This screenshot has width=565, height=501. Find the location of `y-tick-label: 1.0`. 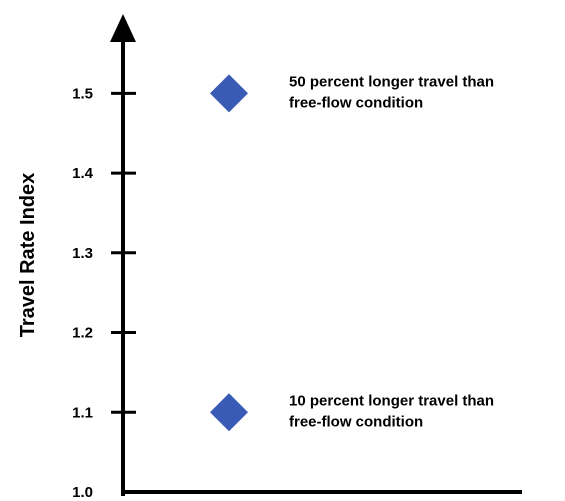

y-tick-label: 1.0 is located at coordinates (82, 492).